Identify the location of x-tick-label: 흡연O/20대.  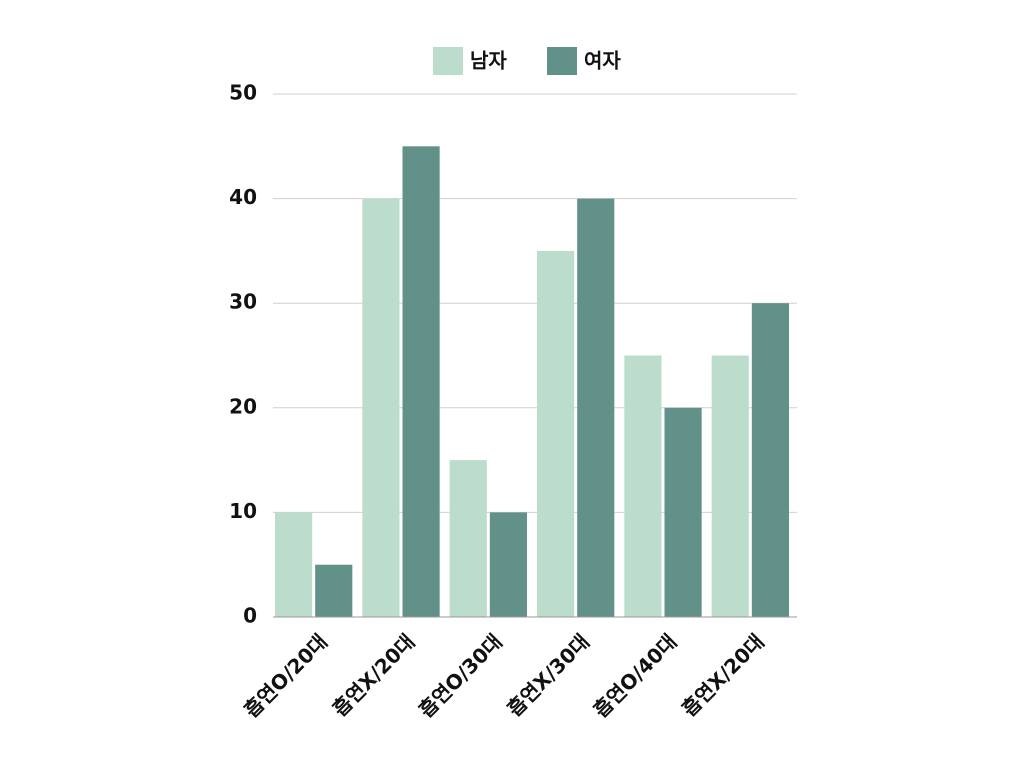
(285, 675).